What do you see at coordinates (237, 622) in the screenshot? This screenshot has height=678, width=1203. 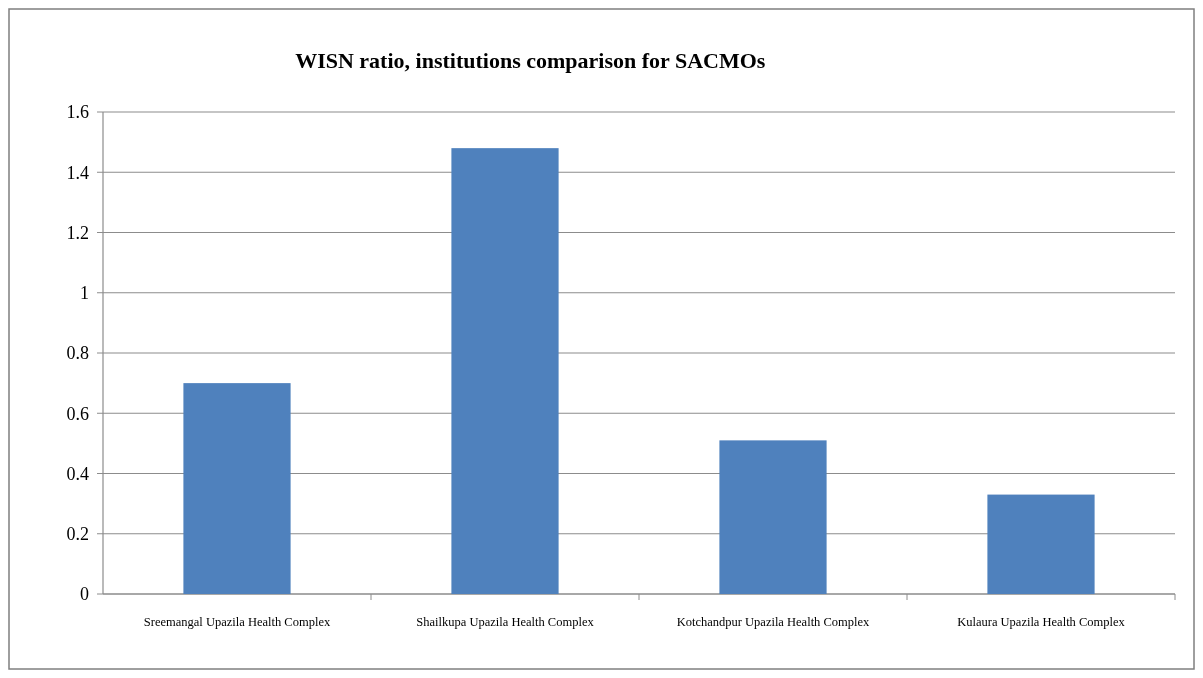 I see `x-tick-label: Sreemangal Upazila Health Complex` at bounding box center [237, 622].